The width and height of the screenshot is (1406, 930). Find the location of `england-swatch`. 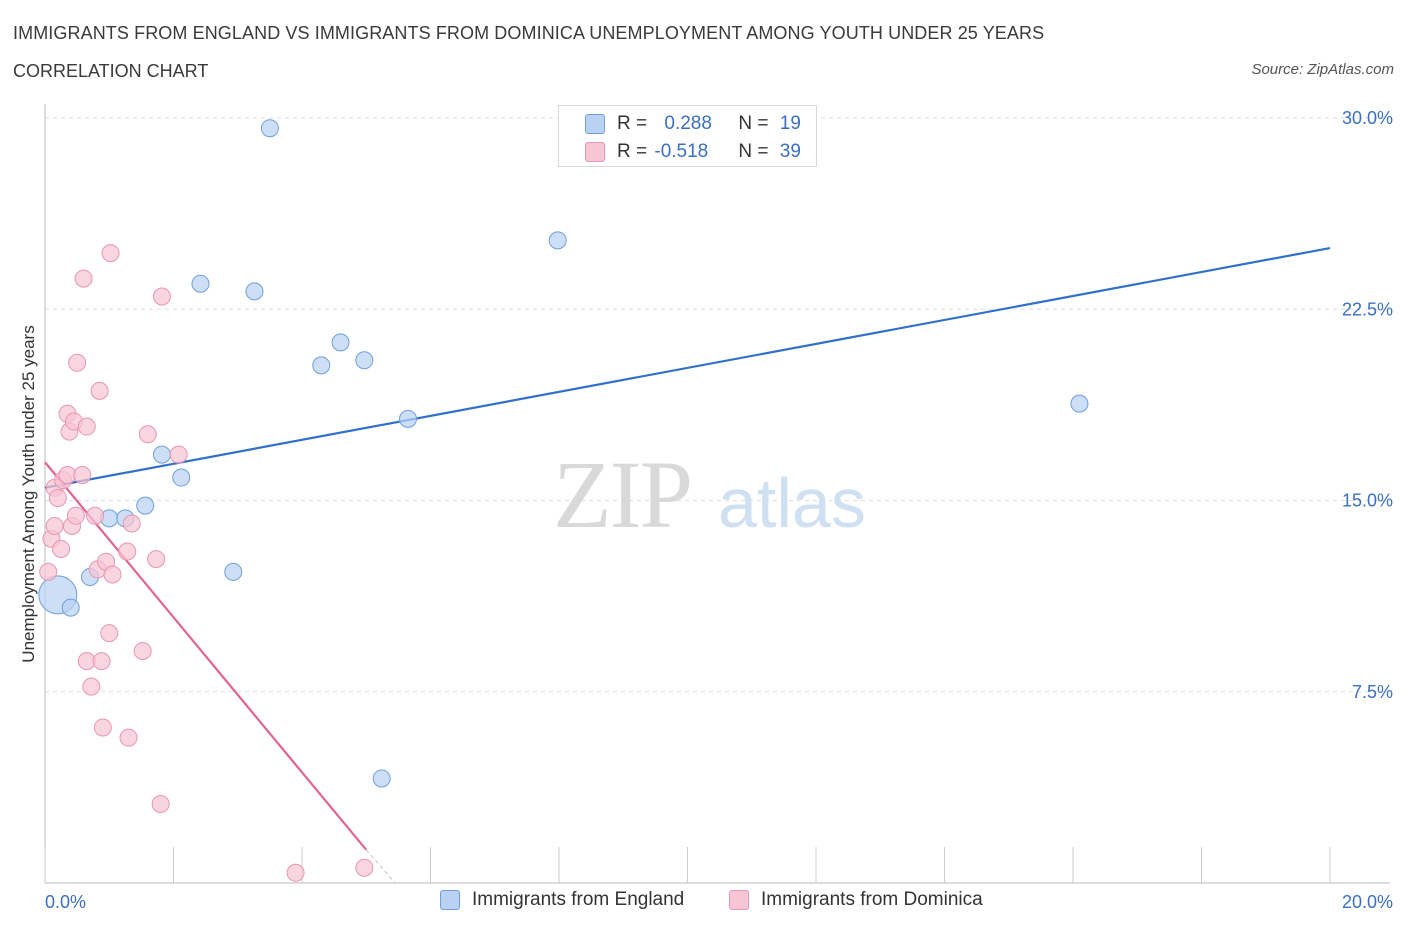

england-swatch is located at coordinates (595, 124).